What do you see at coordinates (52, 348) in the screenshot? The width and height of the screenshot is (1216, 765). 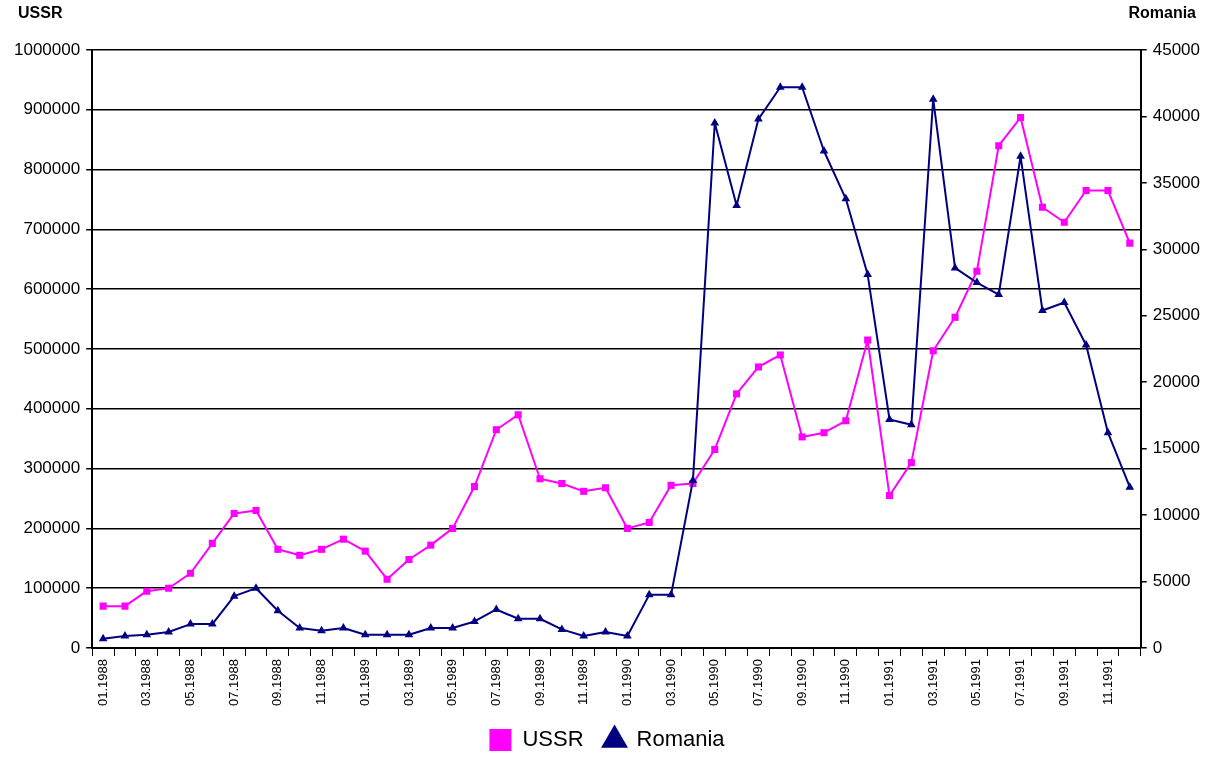 I see `y-tick-label: 500000` at bounding box center [52, 348].